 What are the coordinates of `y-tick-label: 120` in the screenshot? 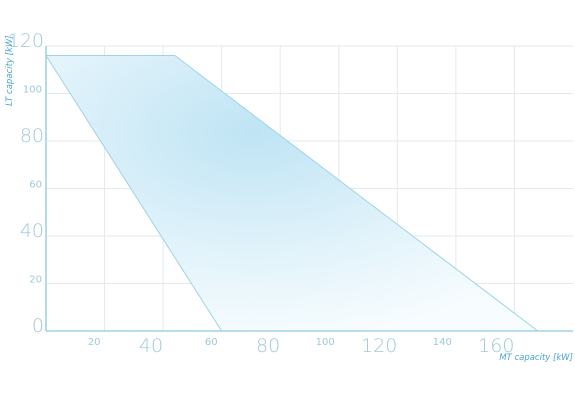 It's located at (26, 41).